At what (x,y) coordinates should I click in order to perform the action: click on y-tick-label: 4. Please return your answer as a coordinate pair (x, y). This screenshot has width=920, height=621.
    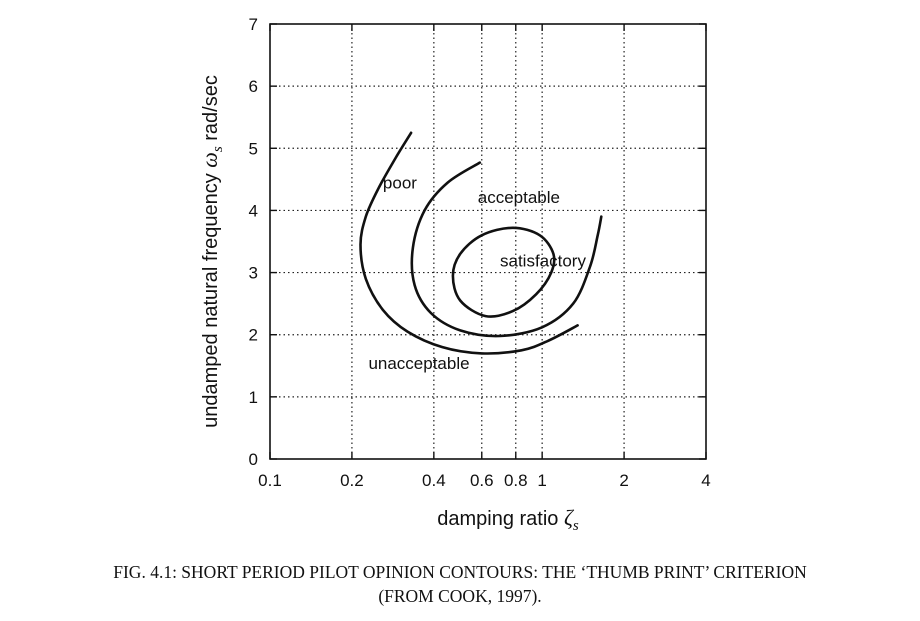
    Looking at the image, I should click on (253, 210).